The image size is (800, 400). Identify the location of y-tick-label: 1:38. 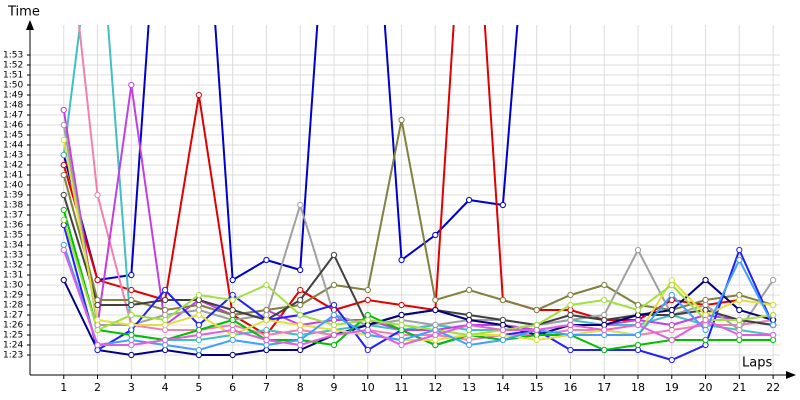
(13, 206).